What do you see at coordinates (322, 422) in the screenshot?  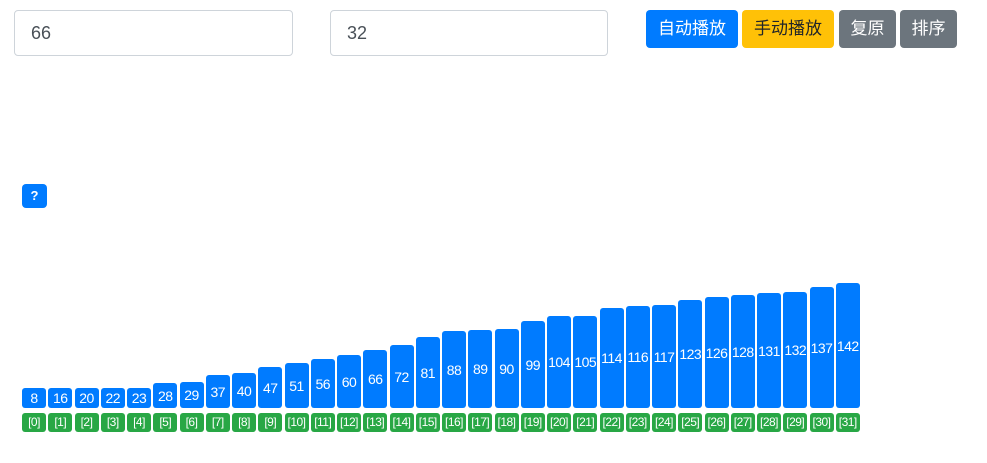 I see `index-badge: [11]` at bounding box center [322, 422].